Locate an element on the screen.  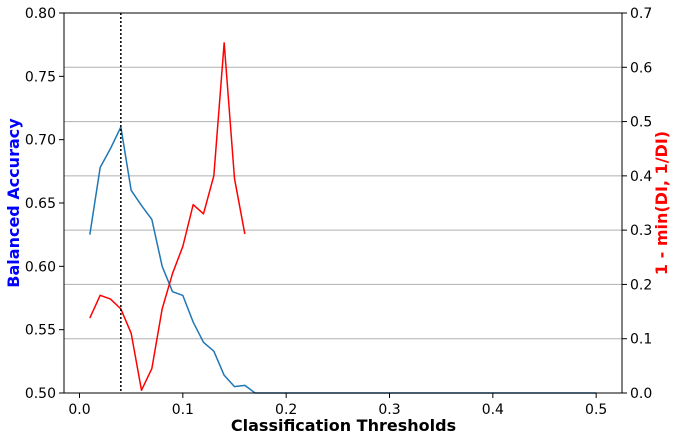
left-y-tick-label: 0.75 is located at coordinates (40, 77).